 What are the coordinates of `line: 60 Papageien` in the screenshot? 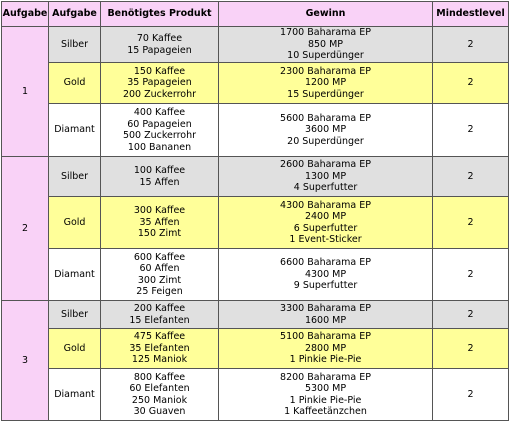 It's located at (159, 124).